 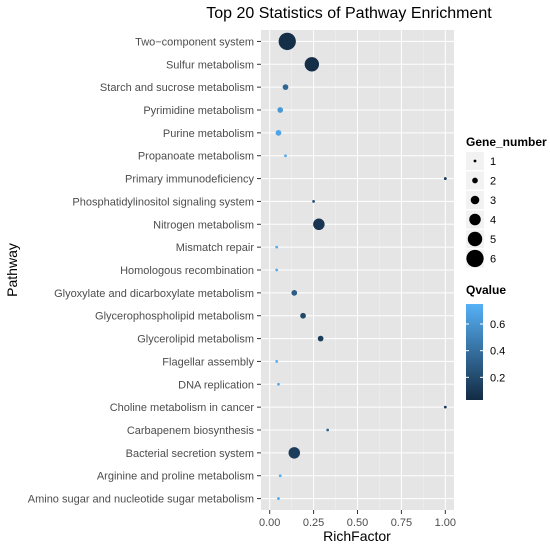 What do you see at coordinates (497, 325) in the screenshot?
I see `colorbar-label: 0.6` at bounding box center [497, 325].